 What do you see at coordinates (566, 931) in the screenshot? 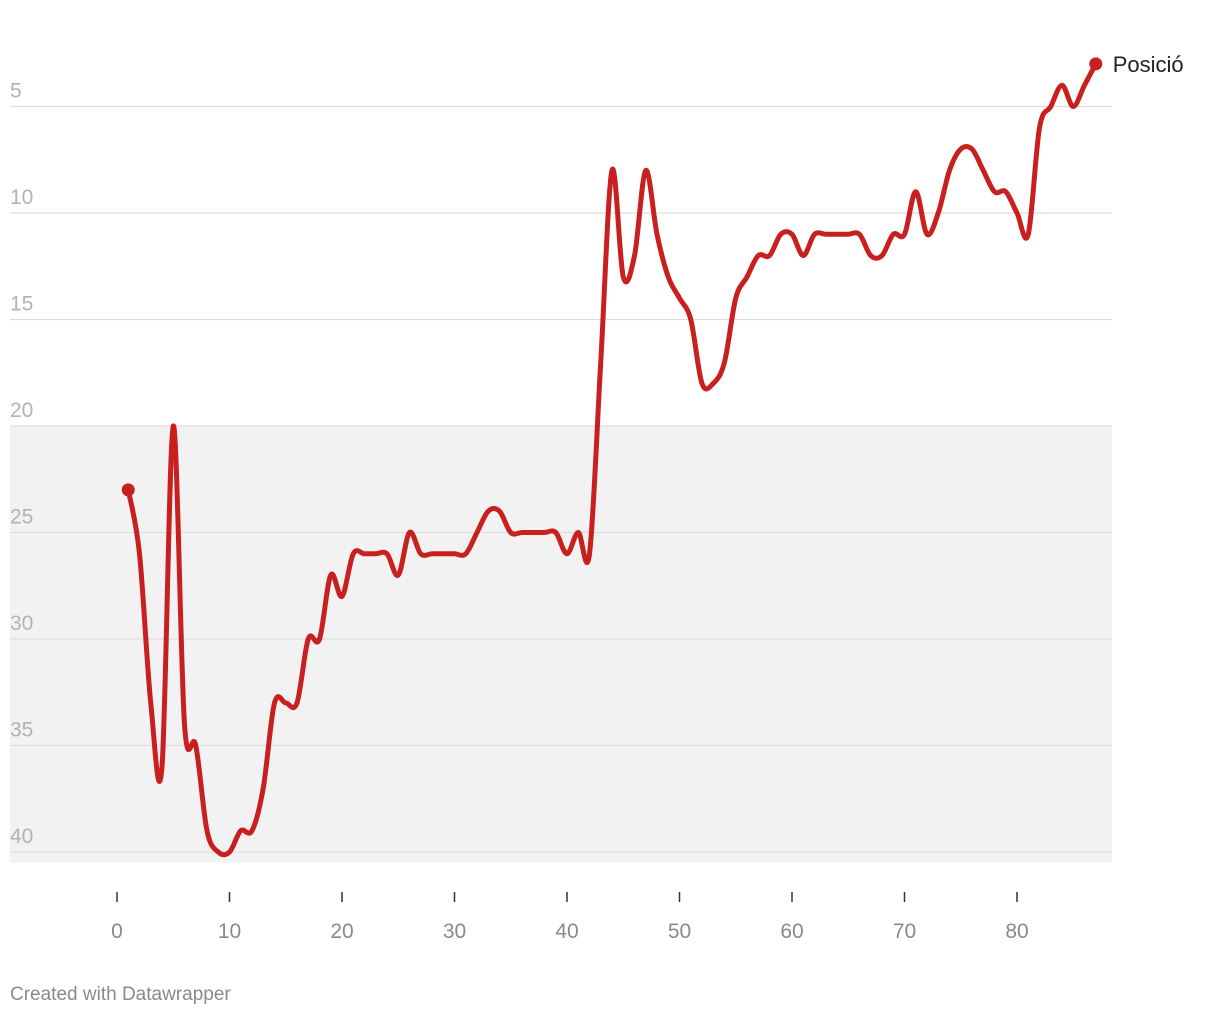
I see `x-tick-label: 40` at bounding box center [566, 931].